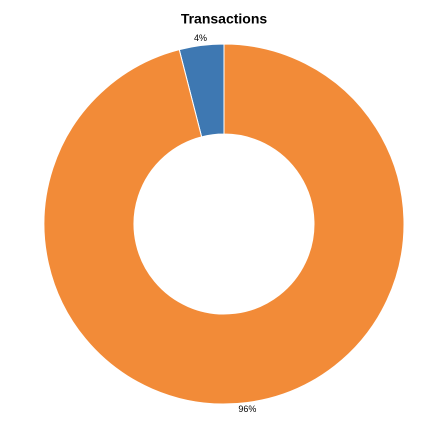 The image size is (447, 421). What do you see at coordinates (224, 19) in the screenshot?
I see `chart-title: Transactions` at bounding box center [224, 19].